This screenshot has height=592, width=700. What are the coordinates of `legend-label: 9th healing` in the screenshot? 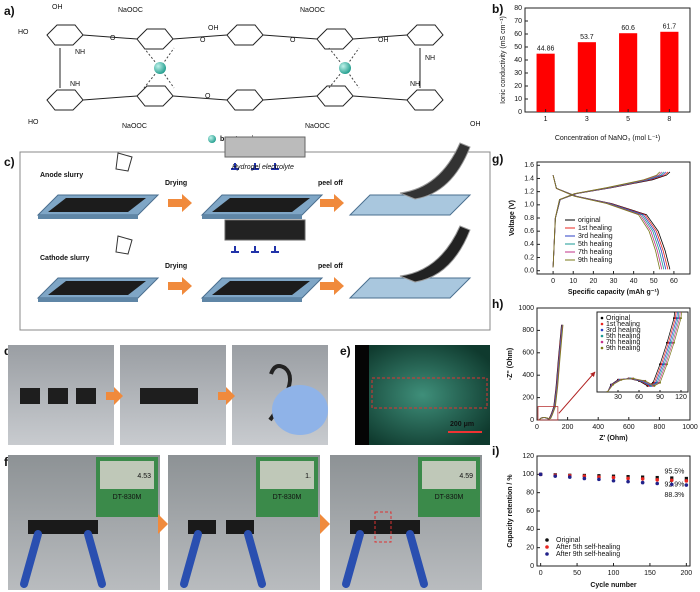 It's located at (623, 348).